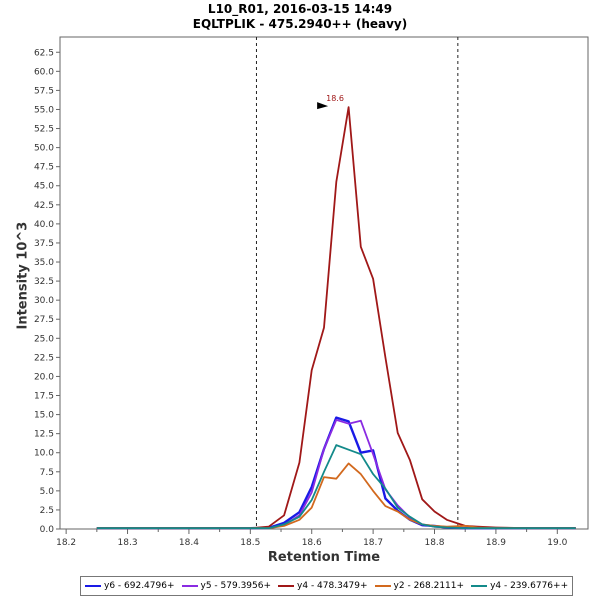 This screenshot has width=600, height=600. Describe the element at coordinates (44, 454) in the screenshot. I see `y-tick-label: 10.0` at that location.